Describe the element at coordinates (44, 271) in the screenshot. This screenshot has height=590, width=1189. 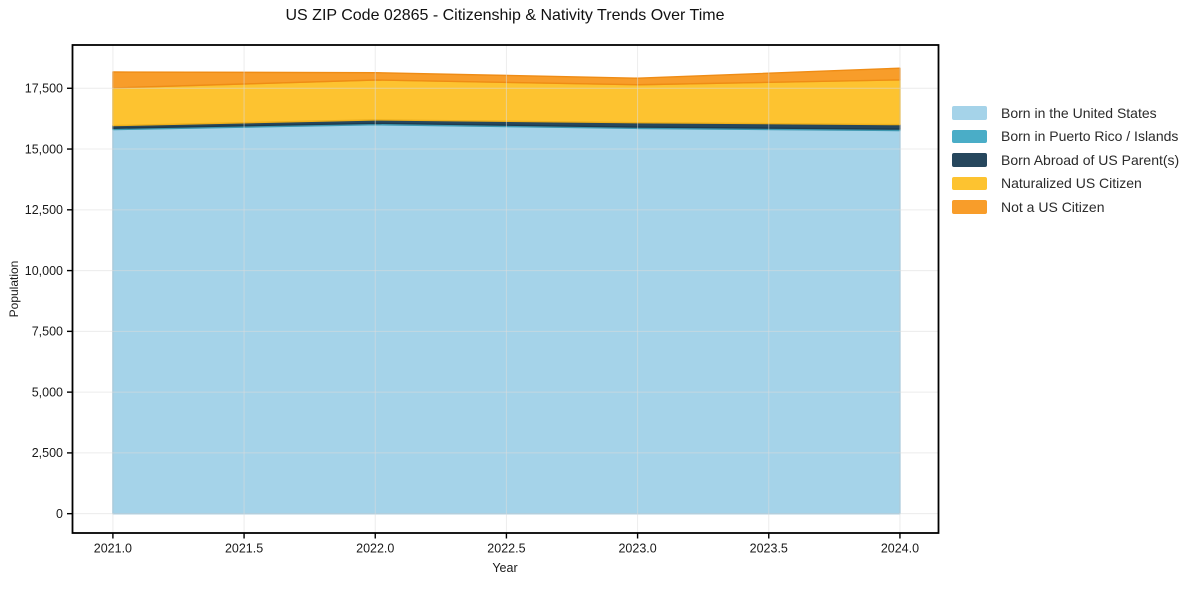
I see `y-tick-label: 10,000` at that location.